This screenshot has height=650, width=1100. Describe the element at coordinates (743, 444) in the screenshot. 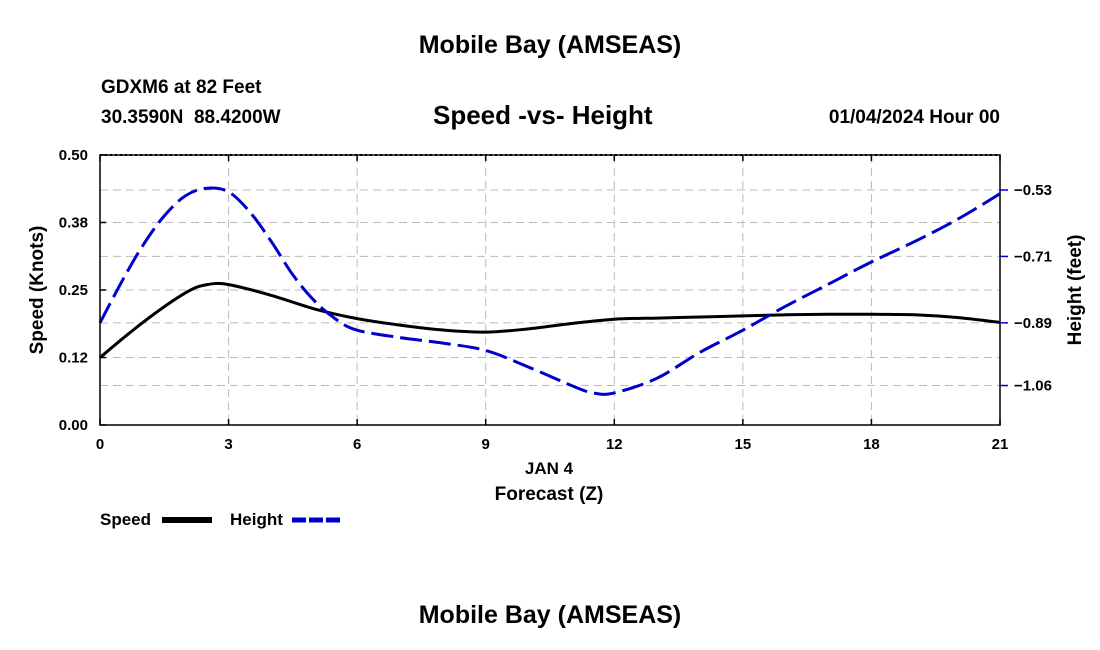

I see `x-tick-label: 15` at that location.